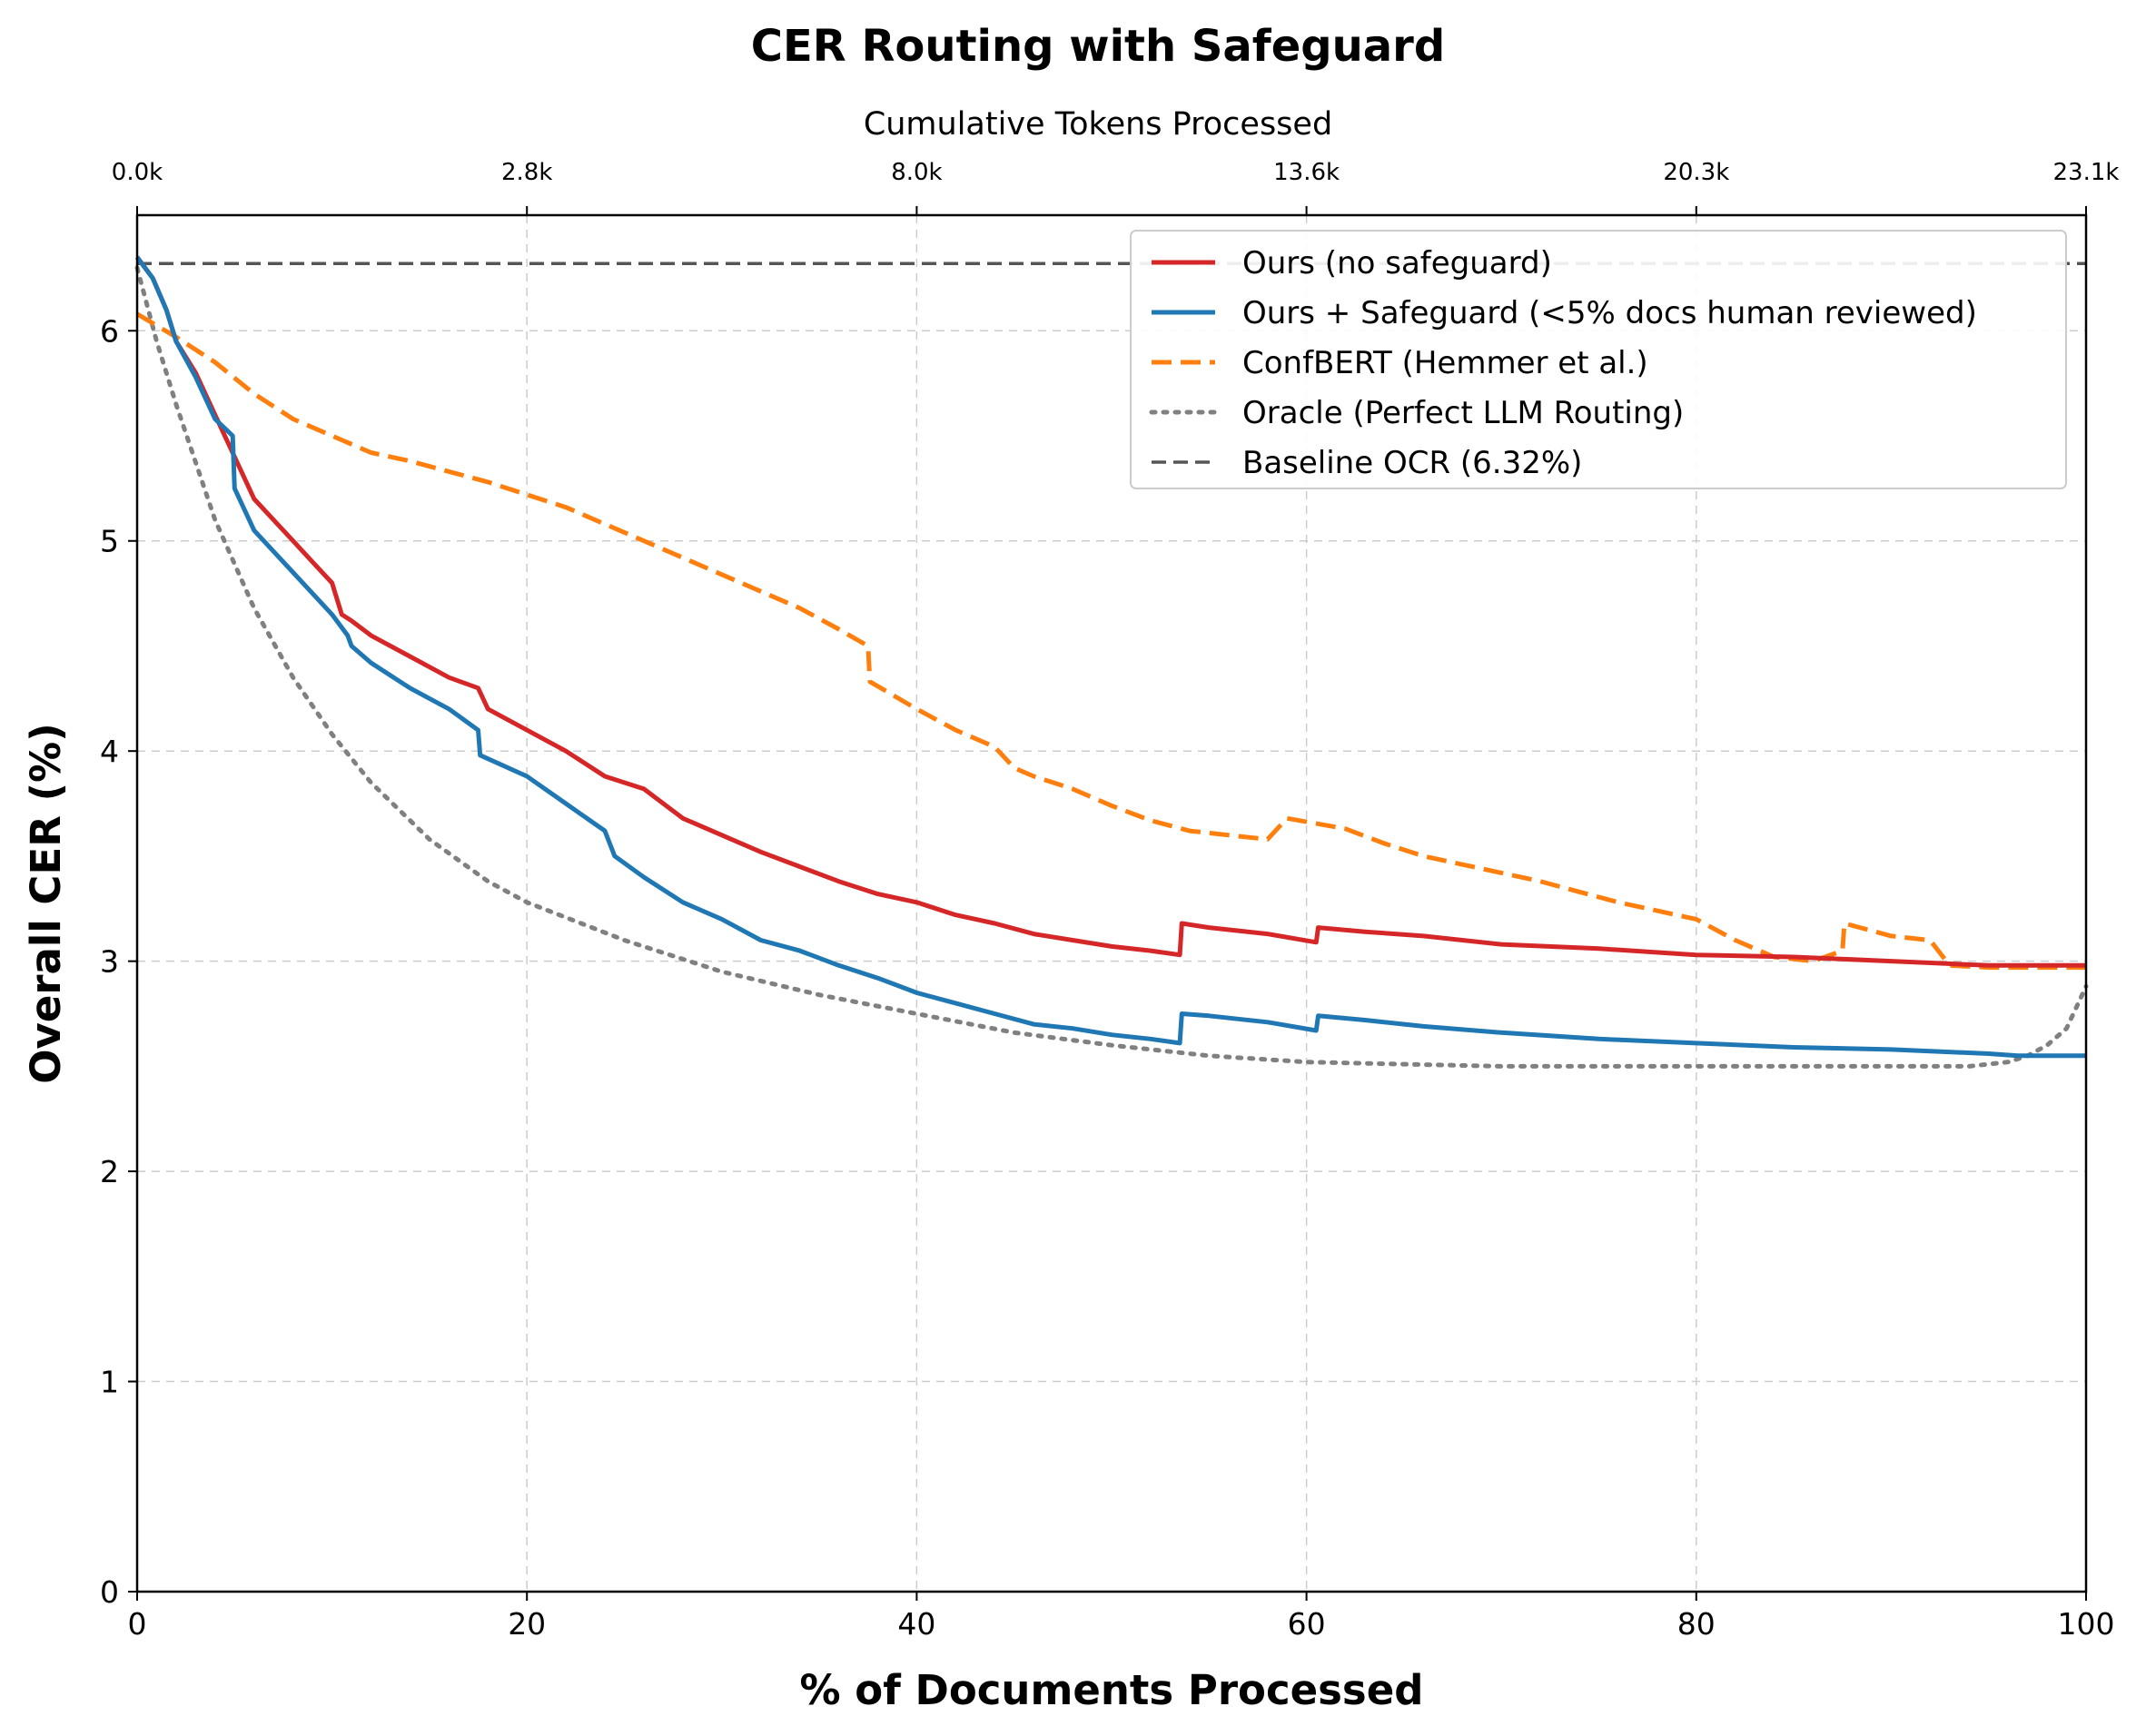 The width and height of the screenshot is (2146, 1736). I want to click on x-tick-label: 20, so click(527, 1624).